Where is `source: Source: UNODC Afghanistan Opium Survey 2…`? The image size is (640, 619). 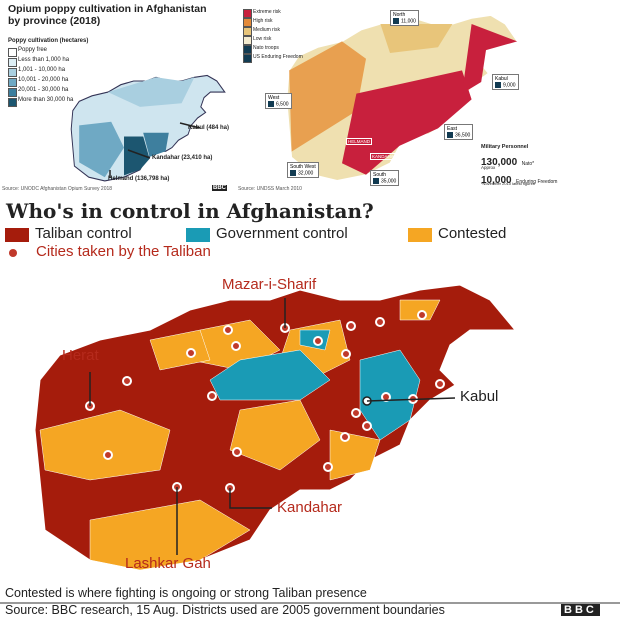 source: Source: UNODC Afghanistan Opium Survey 2… is located at coordinates (57, 189).